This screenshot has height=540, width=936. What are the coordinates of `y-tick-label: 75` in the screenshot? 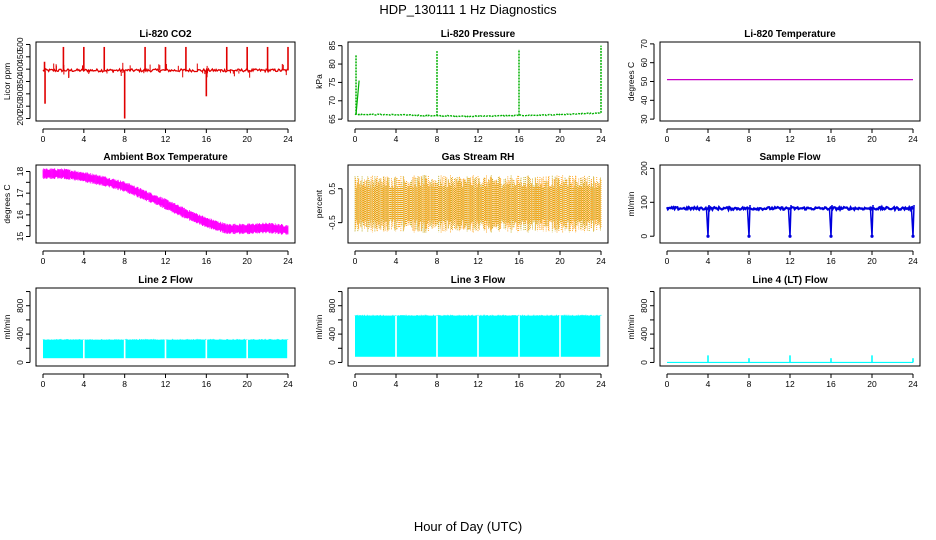 It's located at (332, 82).